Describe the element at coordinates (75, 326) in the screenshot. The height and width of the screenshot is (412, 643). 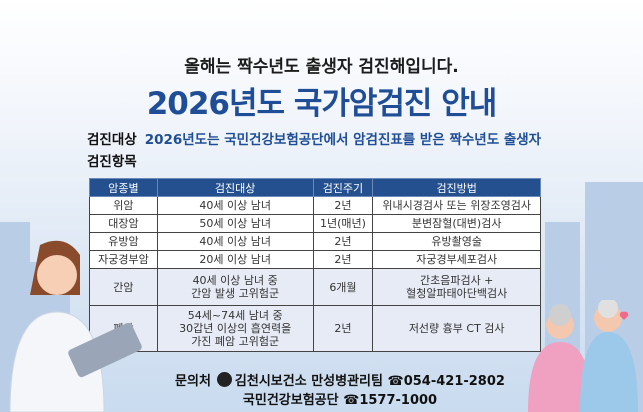
I see `doctor-illustration` at that location.